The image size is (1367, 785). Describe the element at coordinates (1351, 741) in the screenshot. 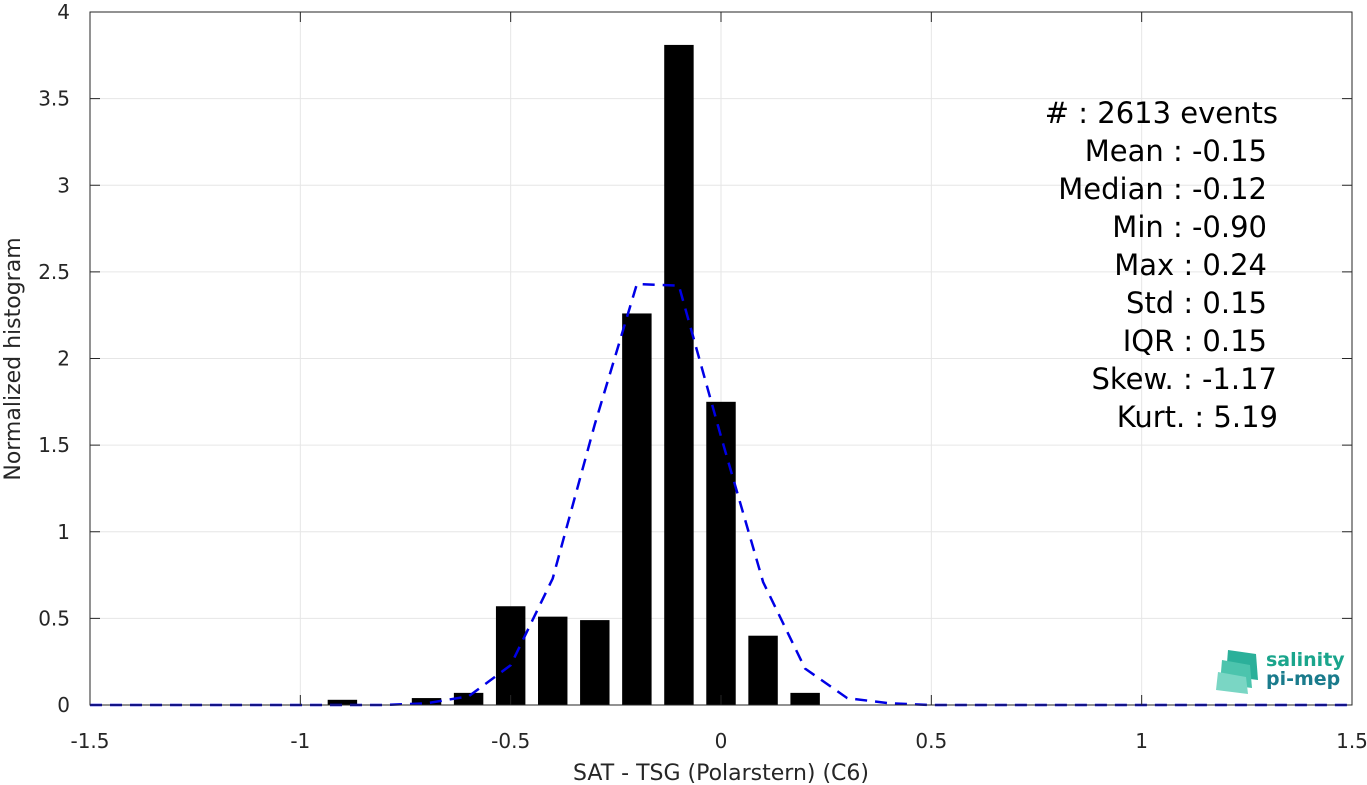

I see `x-tick-label: 1.5` at that location.